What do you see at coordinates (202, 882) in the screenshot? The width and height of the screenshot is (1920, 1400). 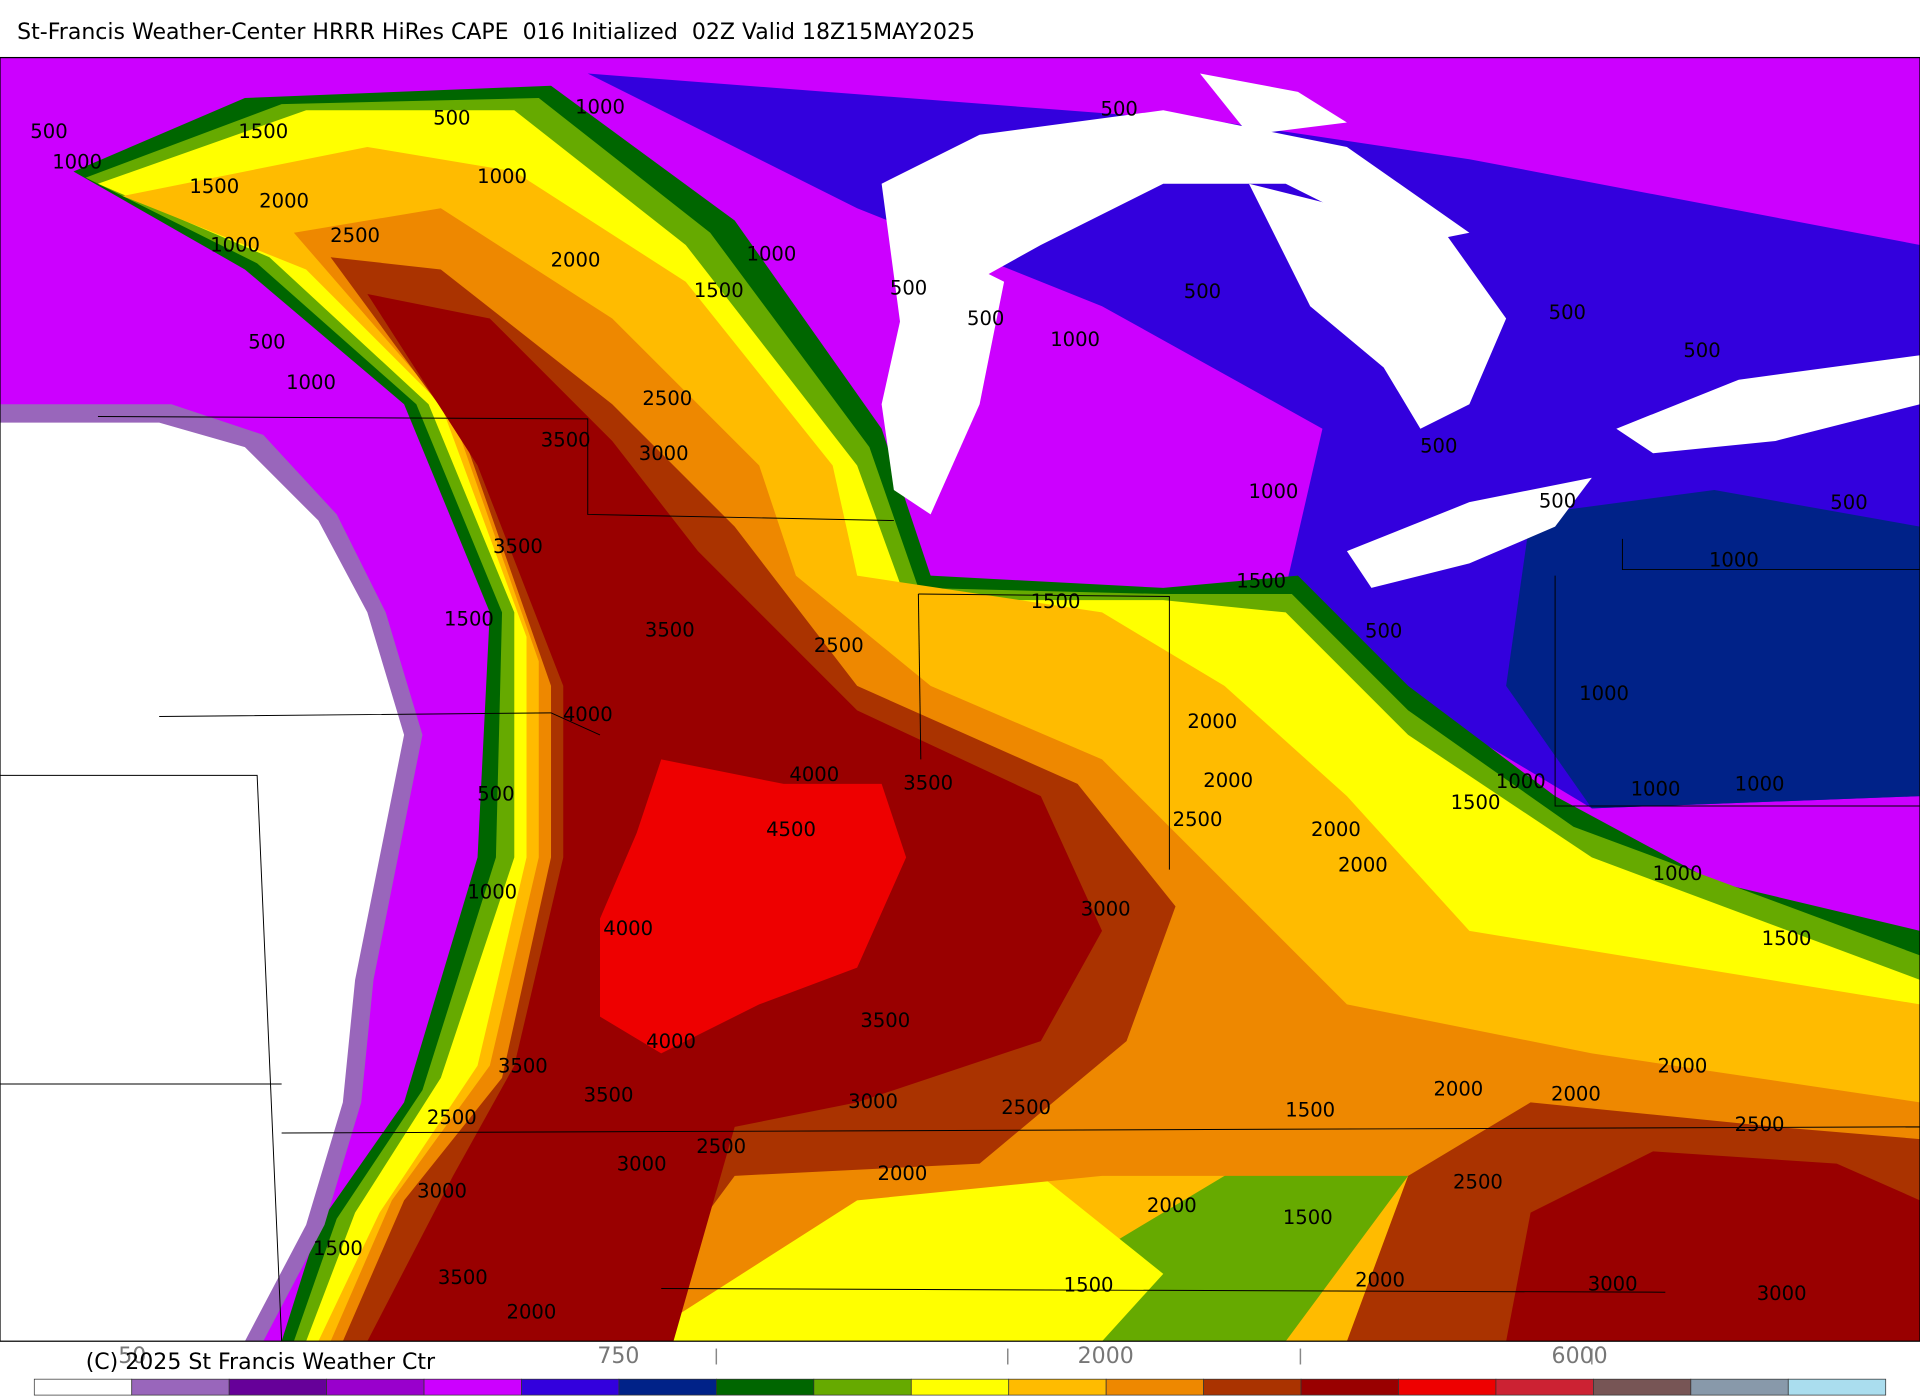 I see `no-cape-area` at bounding box center [202, 882].